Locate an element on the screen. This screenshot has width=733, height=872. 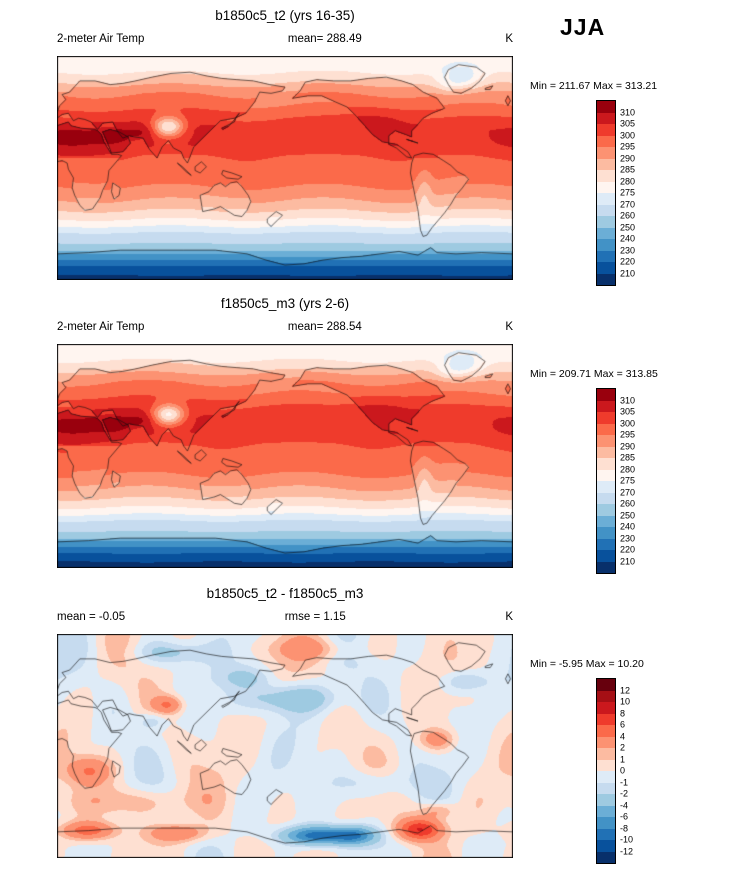
colorbar-tick-label: 290 is located at coordinates (628, 158).